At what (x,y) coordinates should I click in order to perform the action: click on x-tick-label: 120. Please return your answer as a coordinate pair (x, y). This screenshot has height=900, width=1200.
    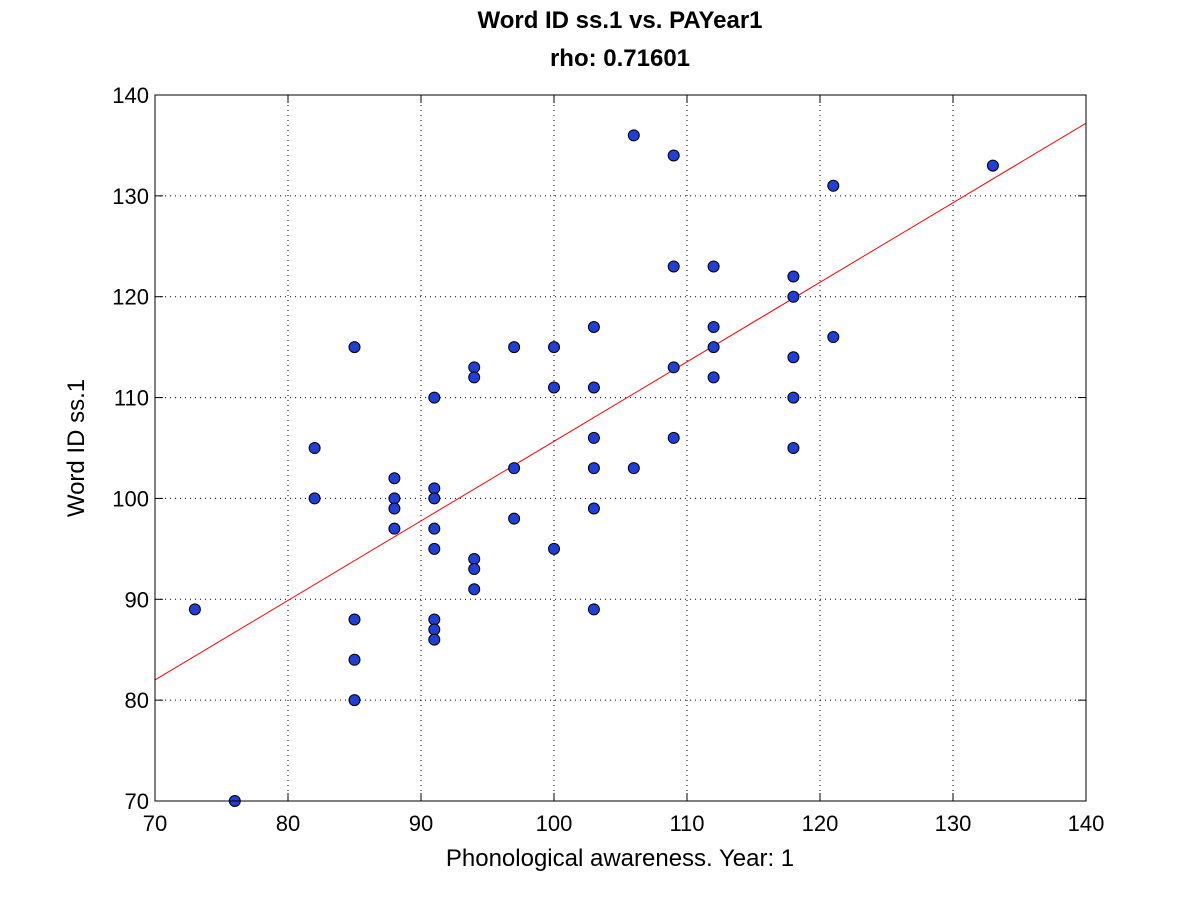
    Looking at the image, I should click on (820, 823).